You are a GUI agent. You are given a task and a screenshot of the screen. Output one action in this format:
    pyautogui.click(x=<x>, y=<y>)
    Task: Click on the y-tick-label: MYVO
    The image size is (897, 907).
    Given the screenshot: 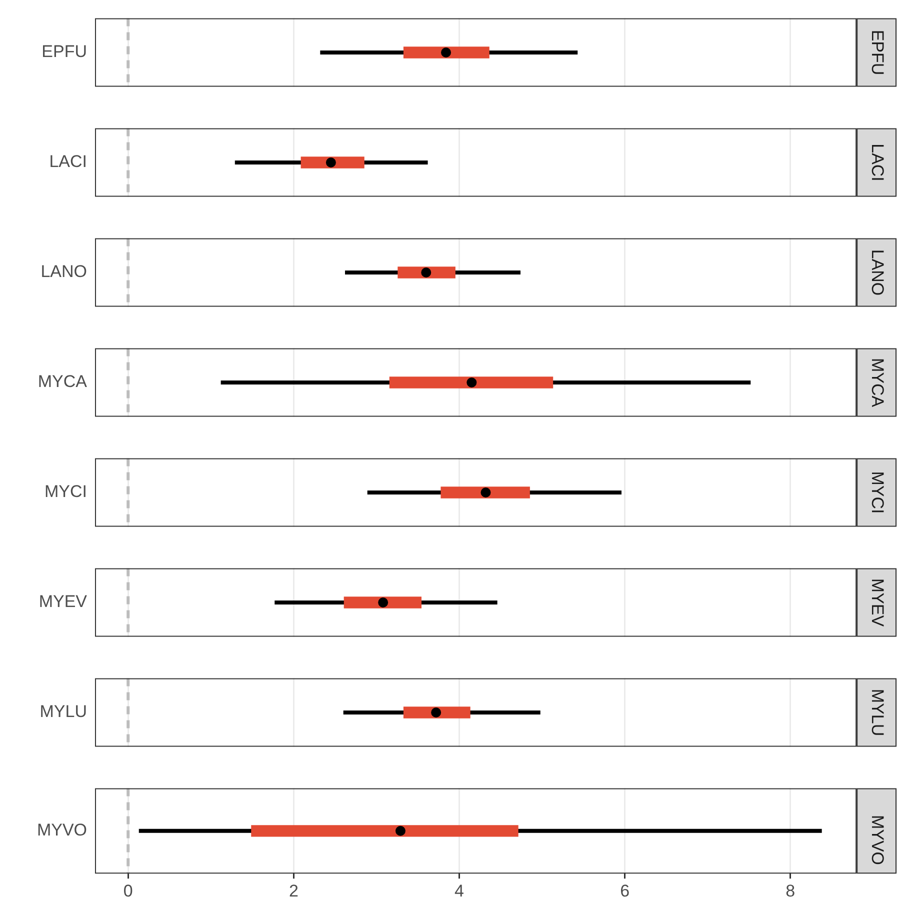 What is the action you would take?
    pyautogui.click(x=61, y=830)
    